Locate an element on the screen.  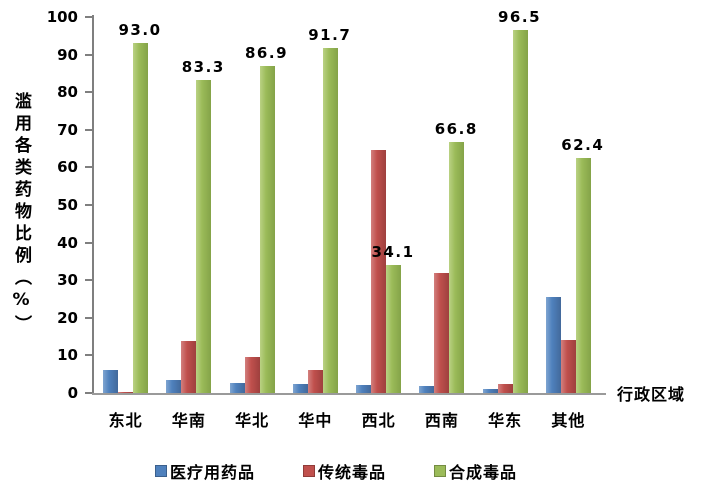
legend-item-medical-drugs: 医疗用药品 is located at coordinates (205, 471).